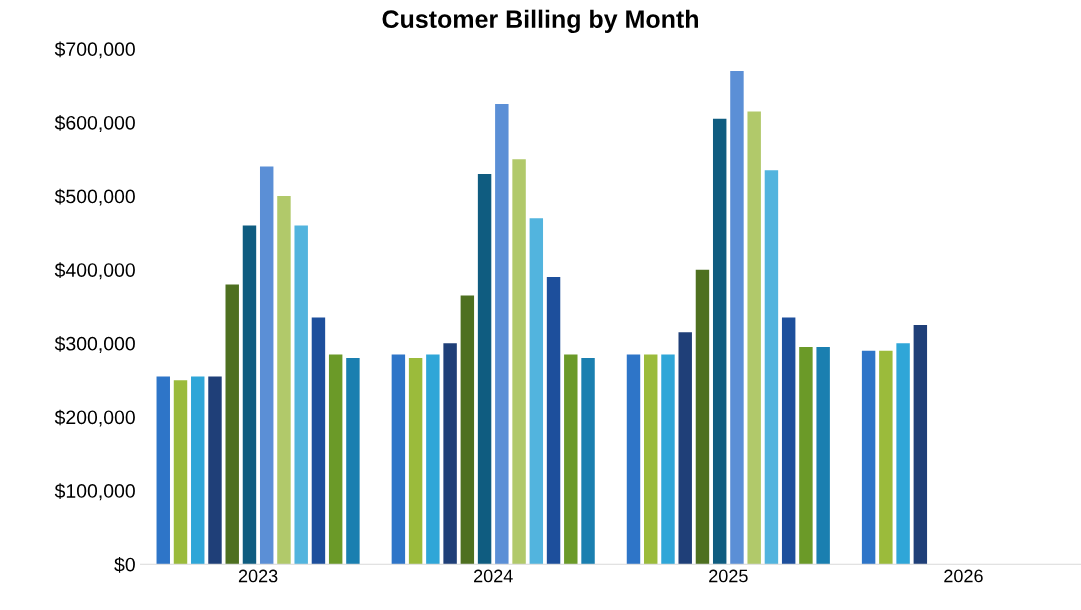 The width and height of the screenshot is (1081, 610). What do you see at coordinates (94, 50) in the screenshot?
I see `y-tick-label: $700,000` at bounding box center [94, 50].